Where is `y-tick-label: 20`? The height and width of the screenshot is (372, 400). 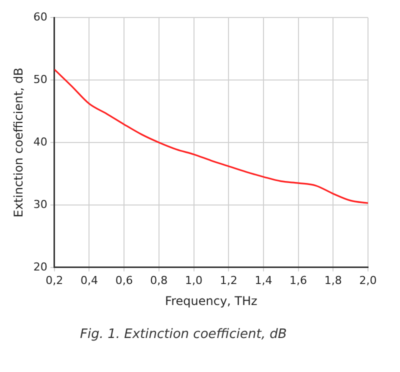
y-tick-label: 20 is located at coordinates (40, 267).